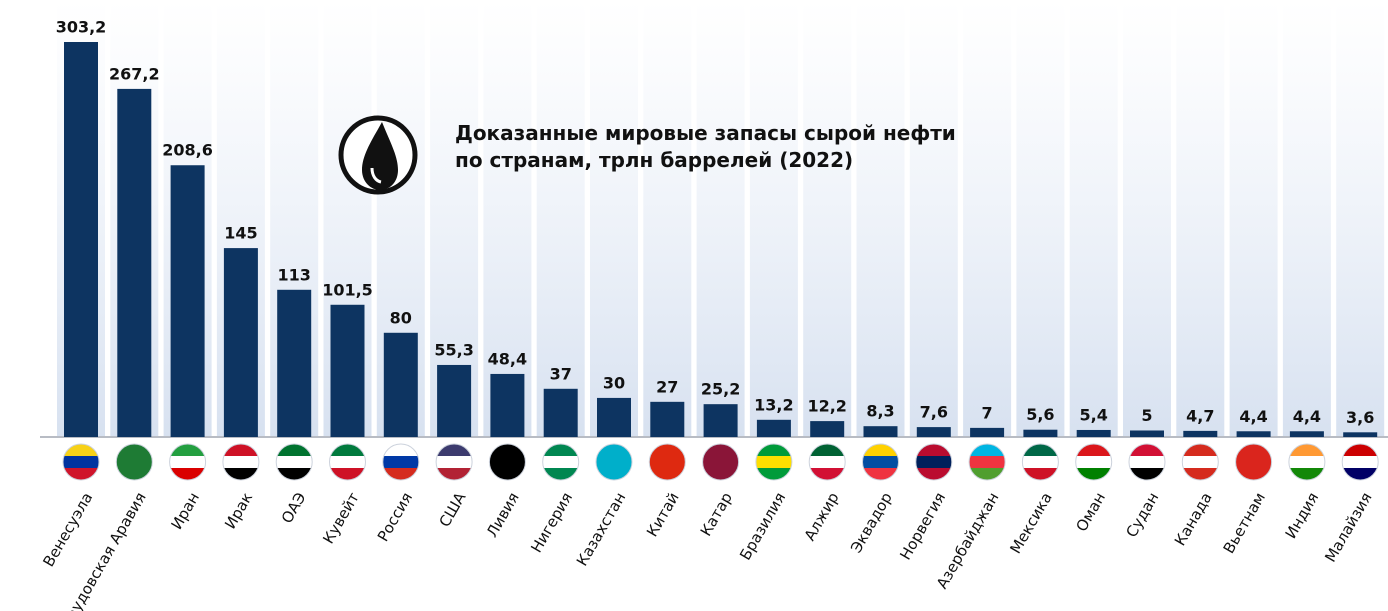  I want to click on value-label: 37, so click(561, 373).